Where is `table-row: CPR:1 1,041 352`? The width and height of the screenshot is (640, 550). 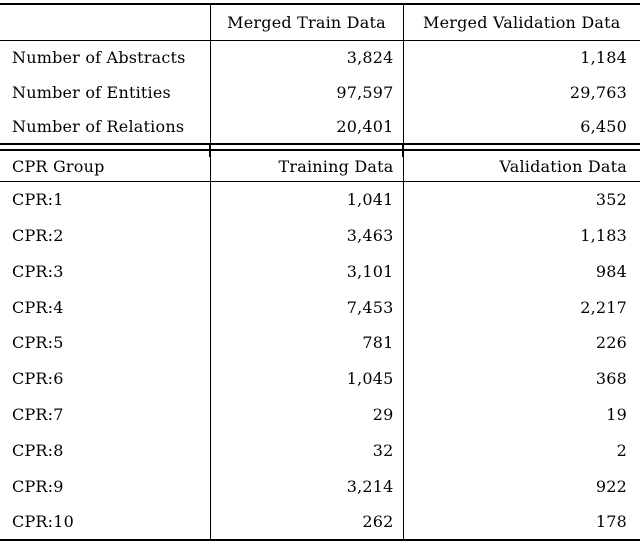
table-row: CPR:1 1,041 352 is located at coordinates (320, 199).